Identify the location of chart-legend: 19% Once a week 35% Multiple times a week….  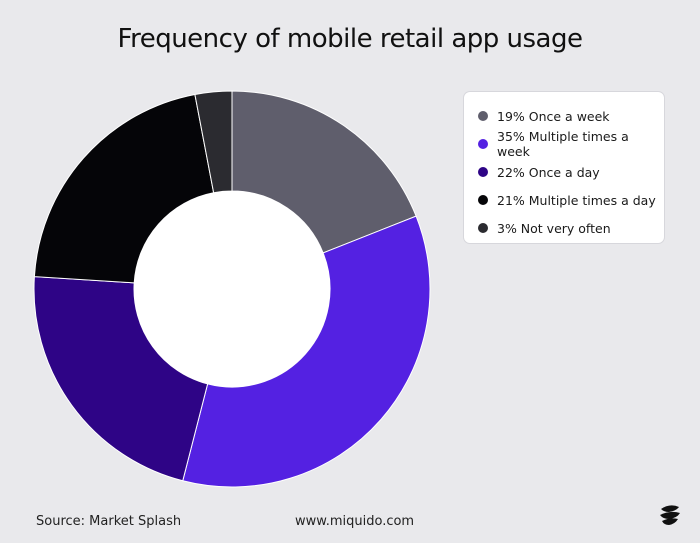
(564, 167).